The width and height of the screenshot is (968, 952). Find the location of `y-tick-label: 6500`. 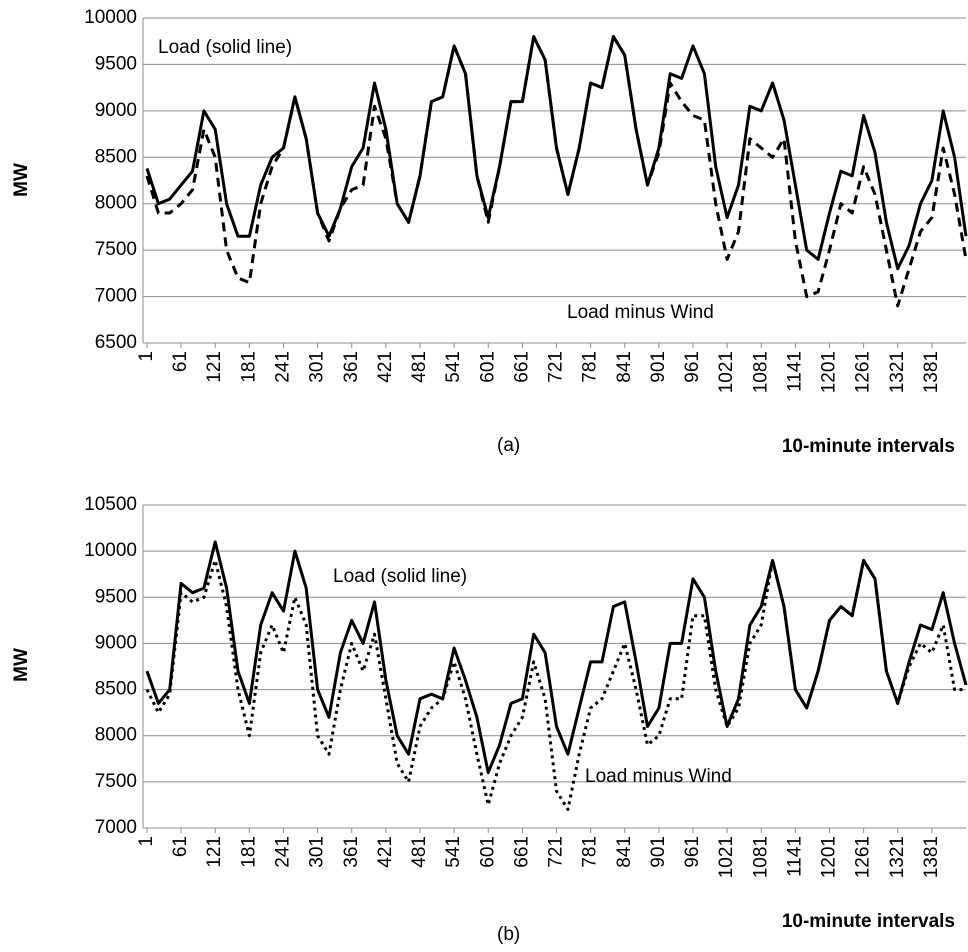

y-tick-label: 6500 is located at coordinates (116, 342).